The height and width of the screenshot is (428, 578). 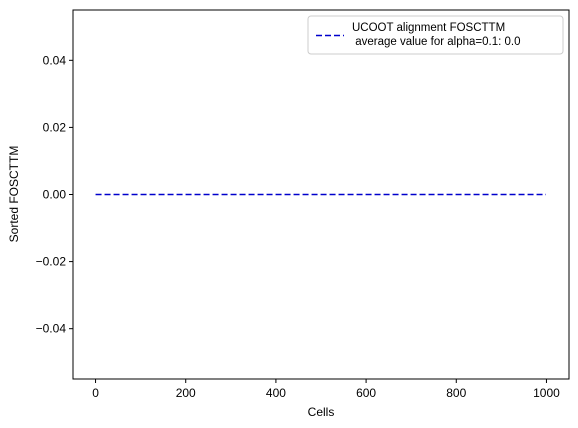 What do you see at coordinates (14, 194) in the screenshot?
I see `y-axis-label: Sorted FOSCTTM` at bounding box center [14, 194].